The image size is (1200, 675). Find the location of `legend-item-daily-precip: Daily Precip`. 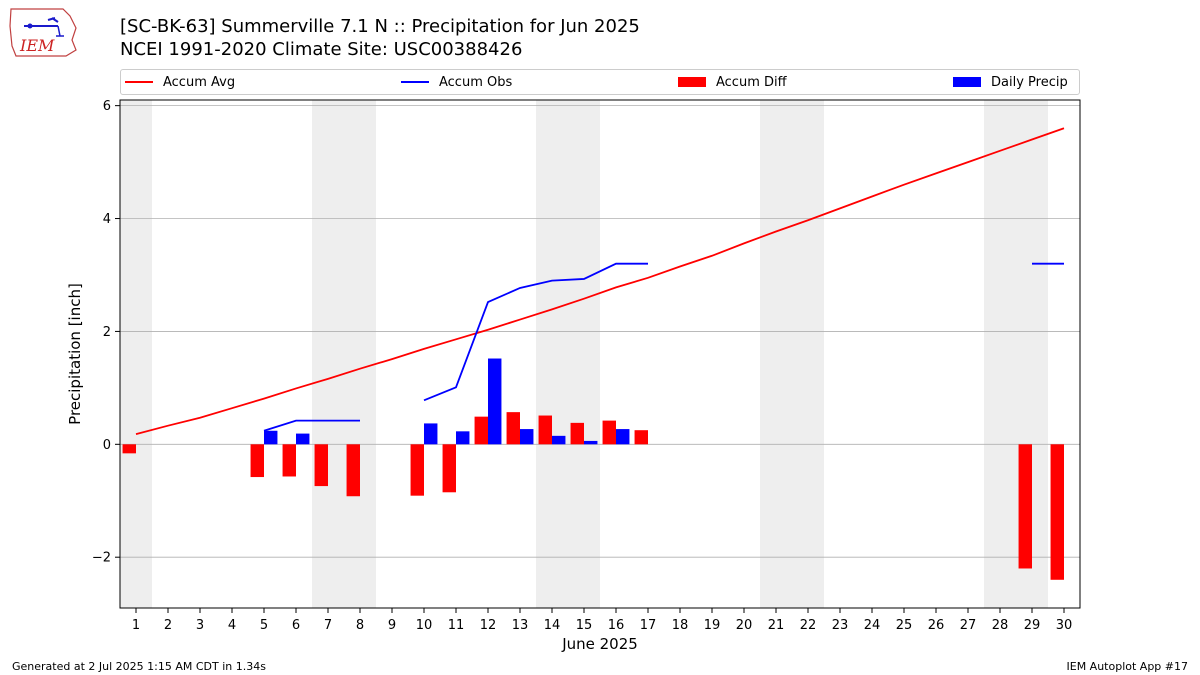

legend-item-daily-precip: Daily Precip is located at coordinates (1010, 82).